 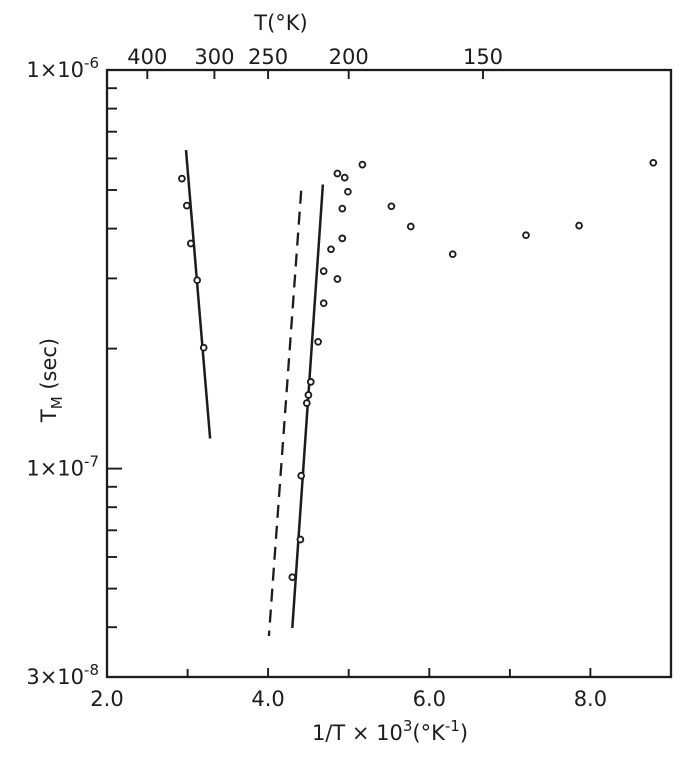 What do you see at coordinates (214, 57) in the screenshot?
I see `top-axis-tick-label: 300` at bounding box center [214, 57].